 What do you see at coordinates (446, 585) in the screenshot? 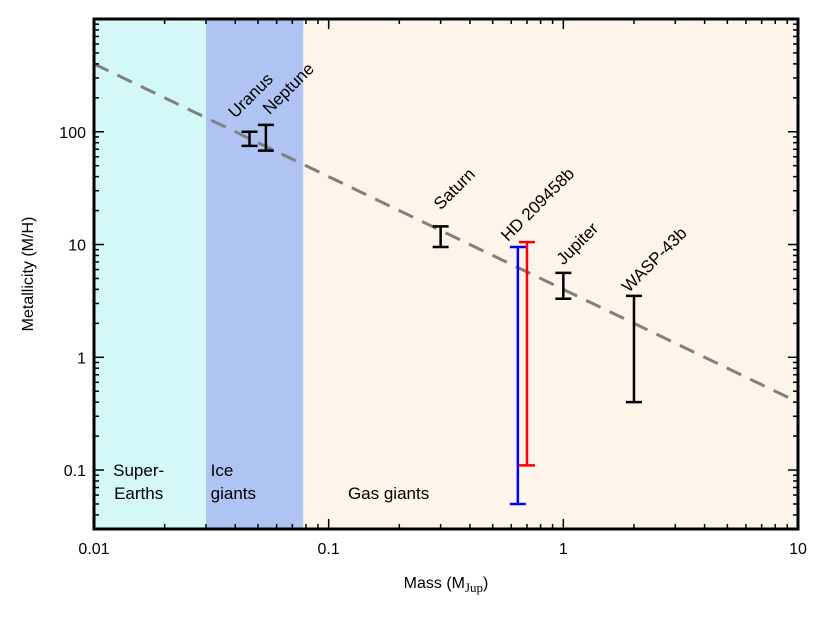
I see `x-axis-label: Mass (MJup)` at bounding box center [446, 585].